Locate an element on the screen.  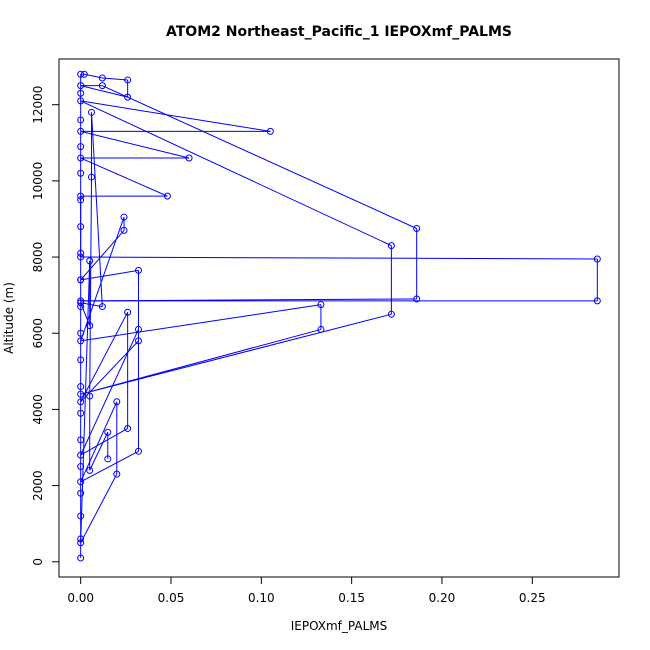
x-tick-label: 0.00 is located at coordinates (80, 598).